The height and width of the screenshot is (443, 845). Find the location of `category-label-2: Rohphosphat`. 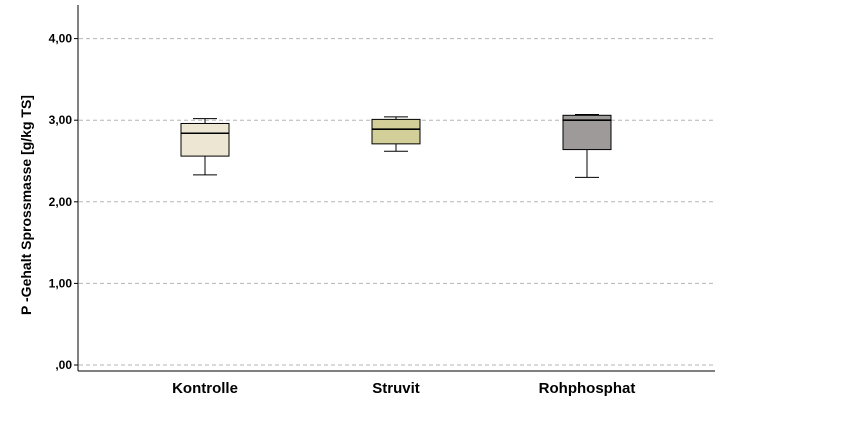

category-label-2: Rohphosphat is located at coordinates (587, 388).